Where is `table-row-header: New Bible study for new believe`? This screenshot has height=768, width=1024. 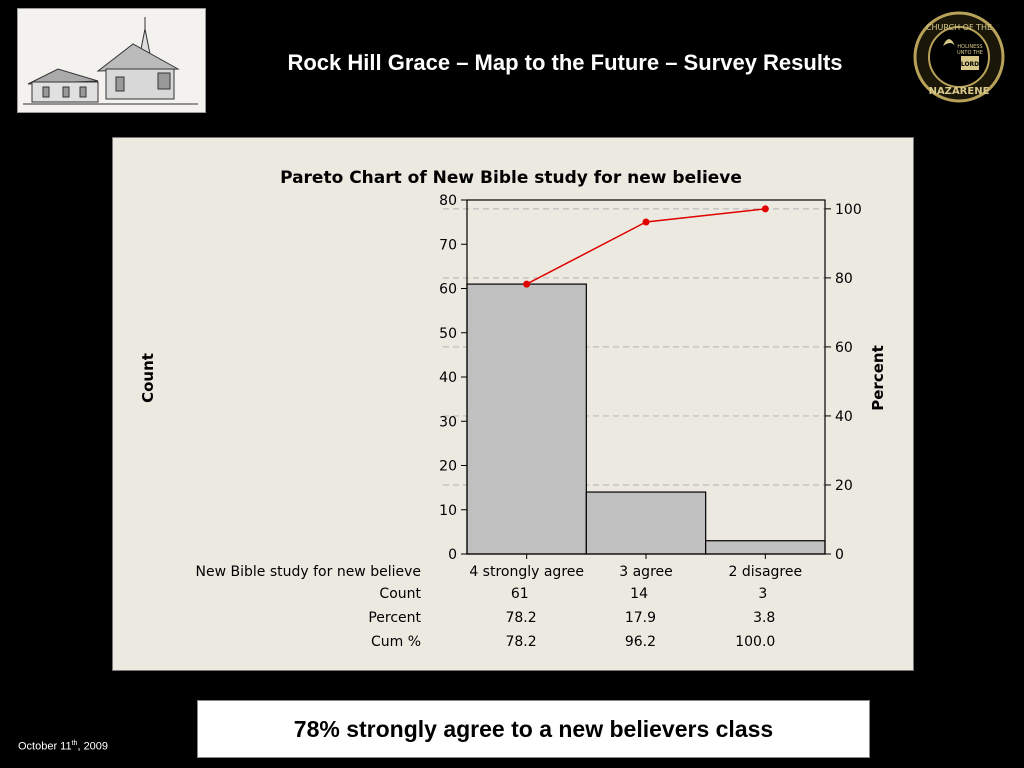 table-row-header: New Bible study for new believe is located at coordinates (308, 572).